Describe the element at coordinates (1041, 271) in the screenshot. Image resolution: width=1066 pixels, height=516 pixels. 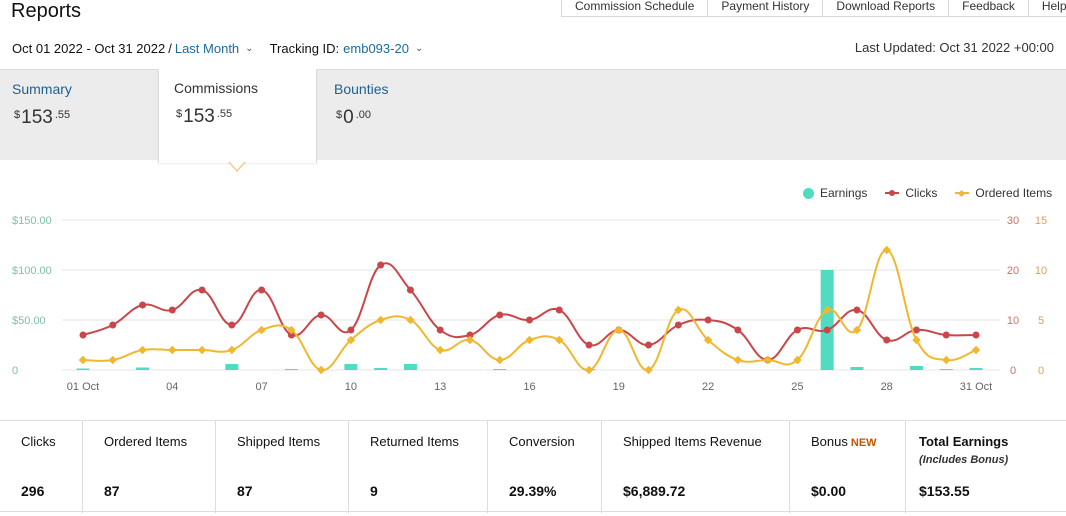
I see `items-axis-label: 10` at that location.